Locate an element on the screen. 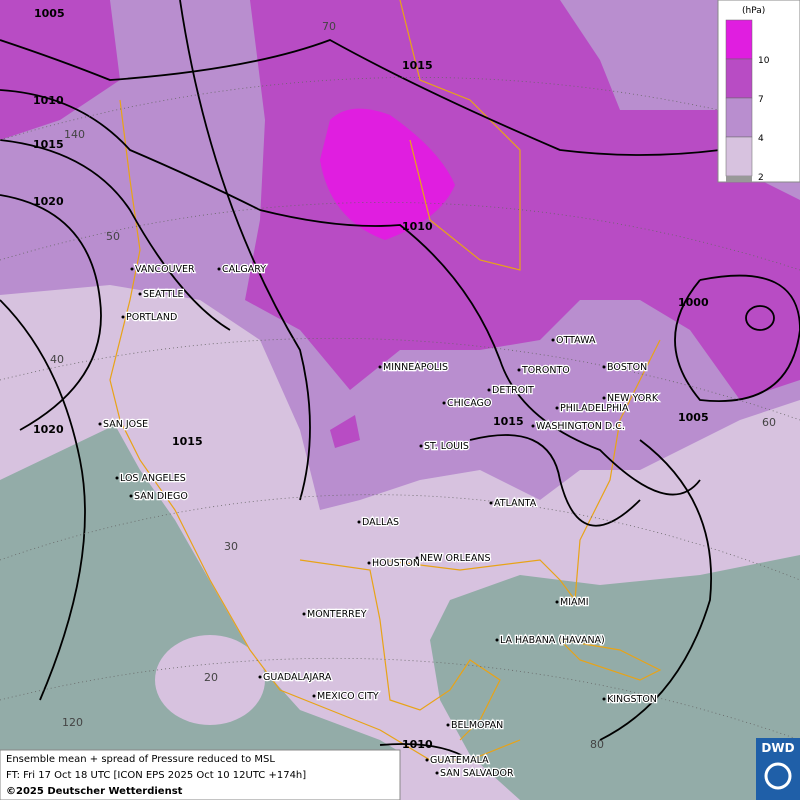 The width and height of the screenshot is (800, 804). city-label: GUADALAJARA is located at coordinates (297, 677).